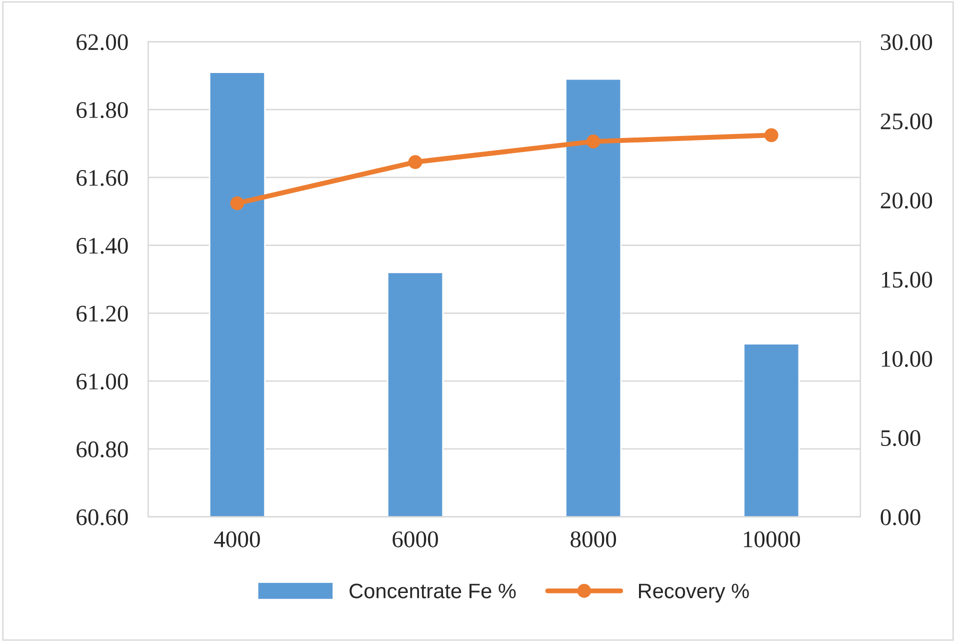 The width and height of the screenshot is (956, 642). I want to click on y2-tick-label: 30.00, so click(906, 42).